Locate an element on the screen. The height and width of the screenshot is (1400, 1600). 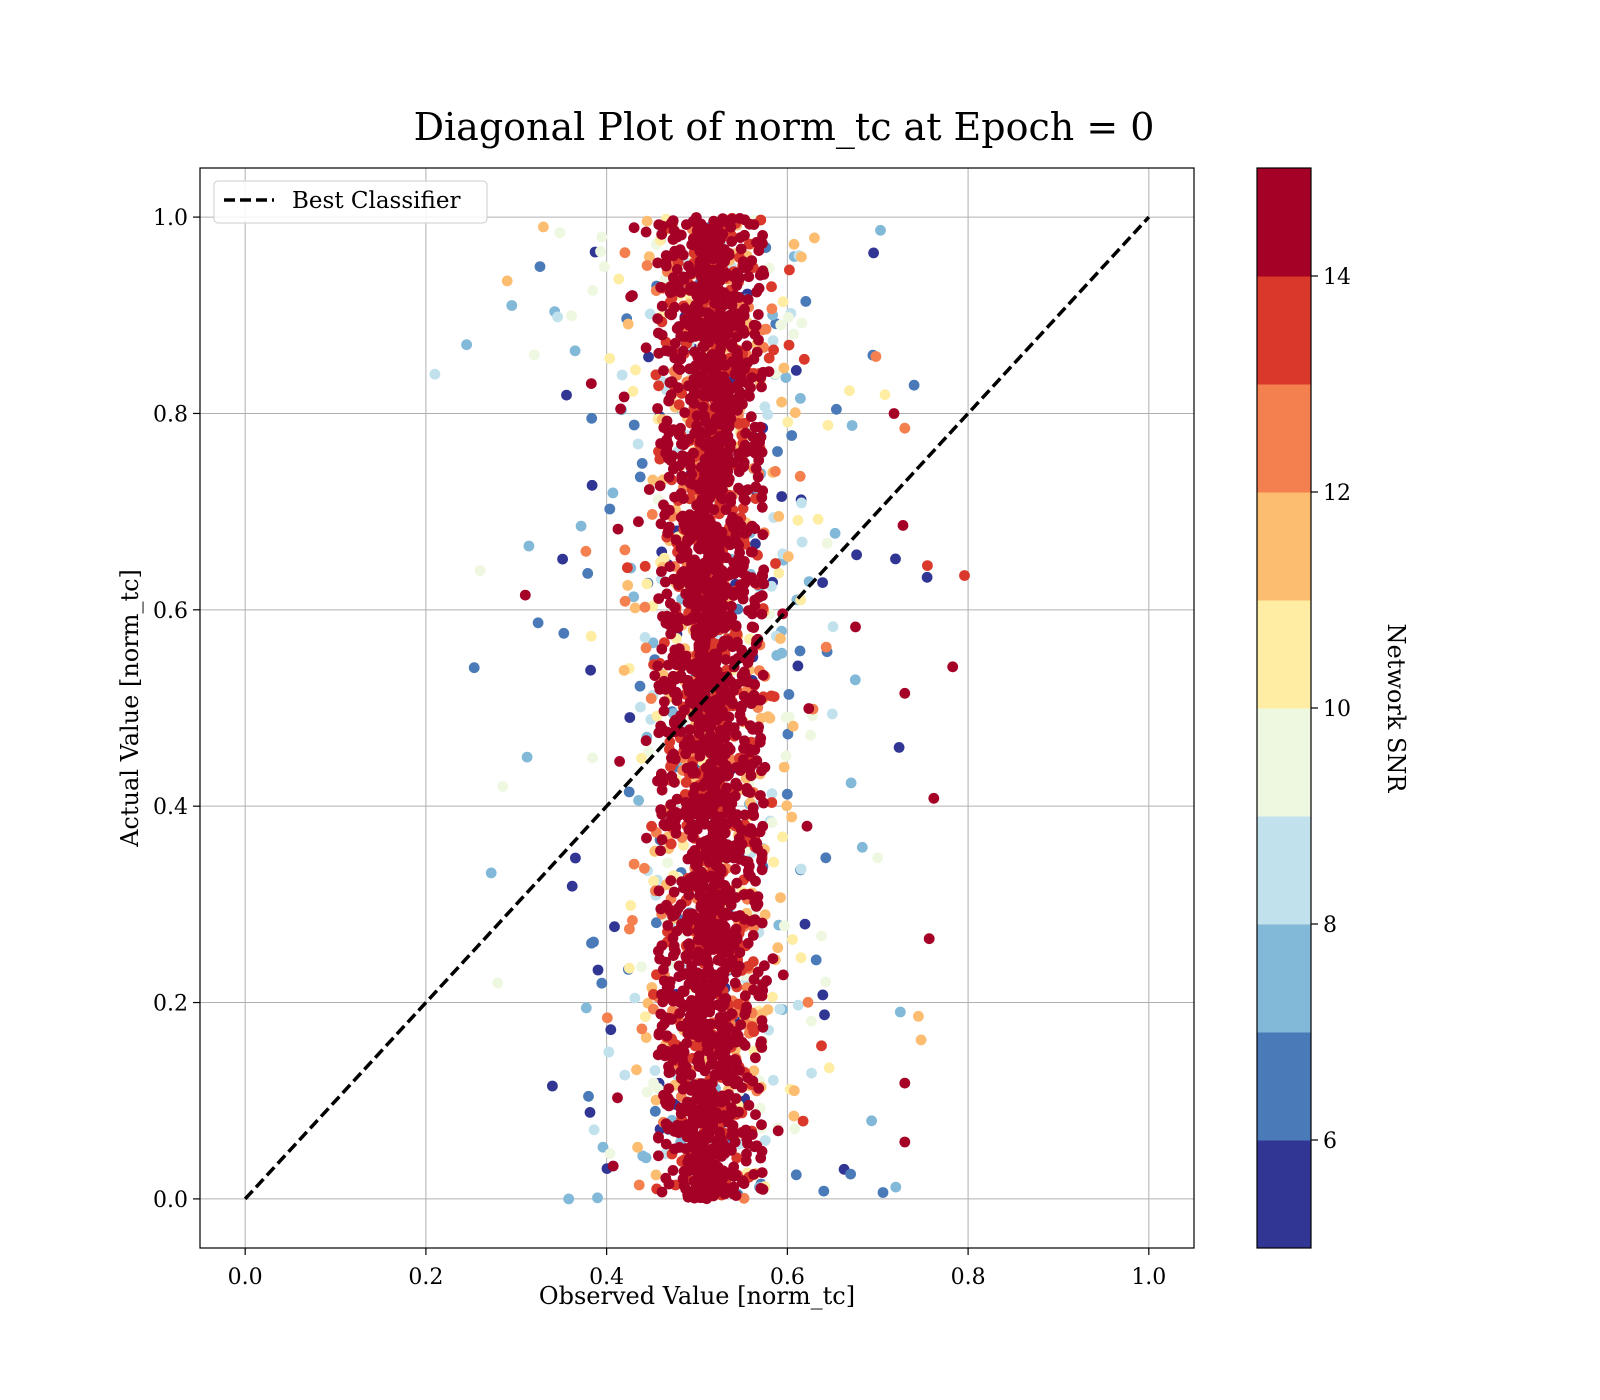
y-tick-label: 0.8 is located at coordinates (170, 414).